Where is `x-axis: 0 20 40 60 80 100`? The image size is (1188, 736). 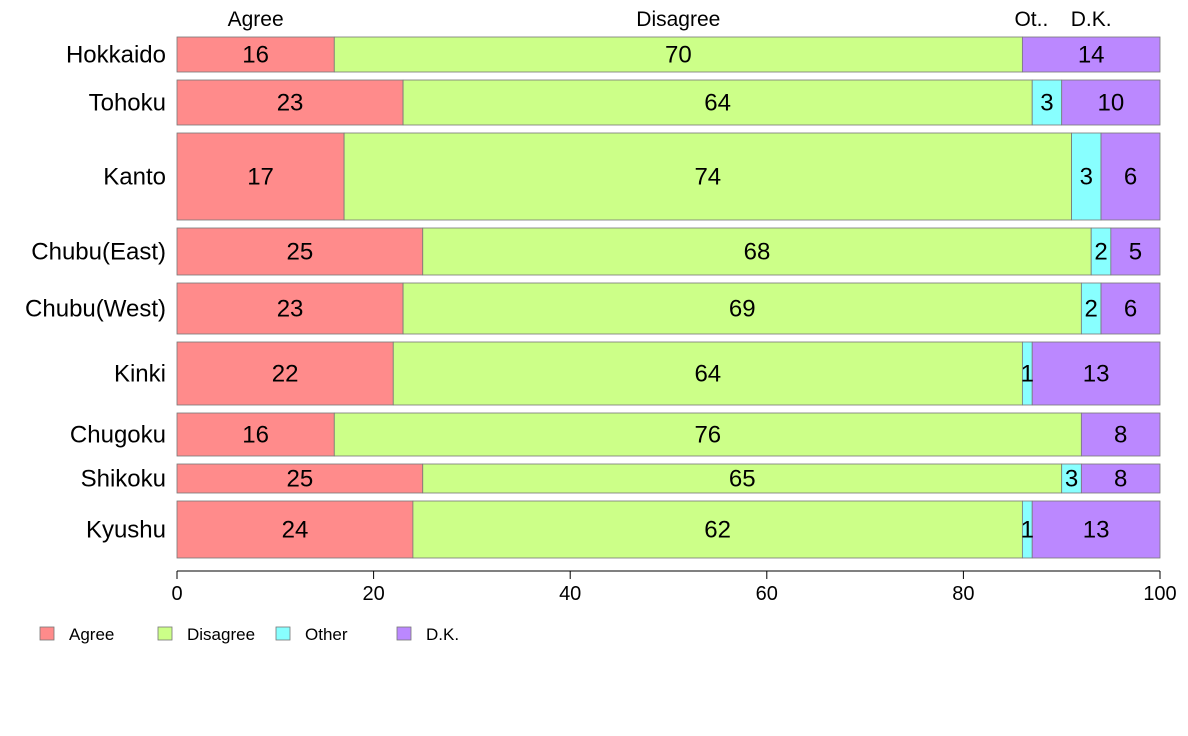
x-axis: 0 20 40 60 80 100 is located at coordinates (674, 587).